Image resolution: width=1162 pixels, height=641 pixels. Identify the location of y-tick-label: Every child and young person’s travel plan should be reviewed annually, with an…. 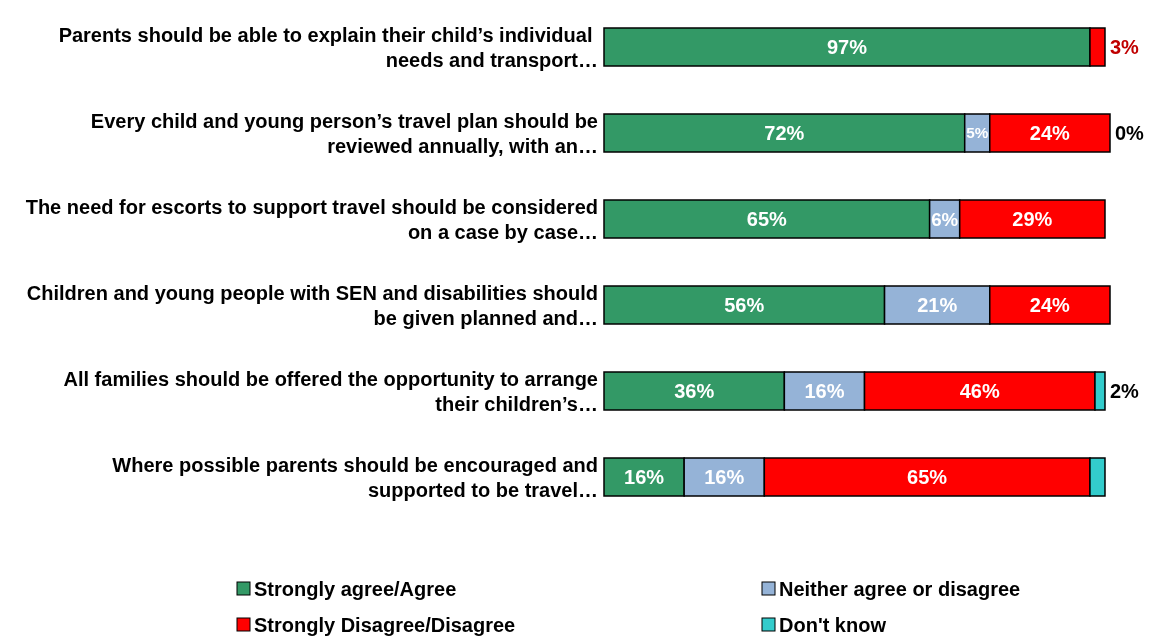
(344, 133).